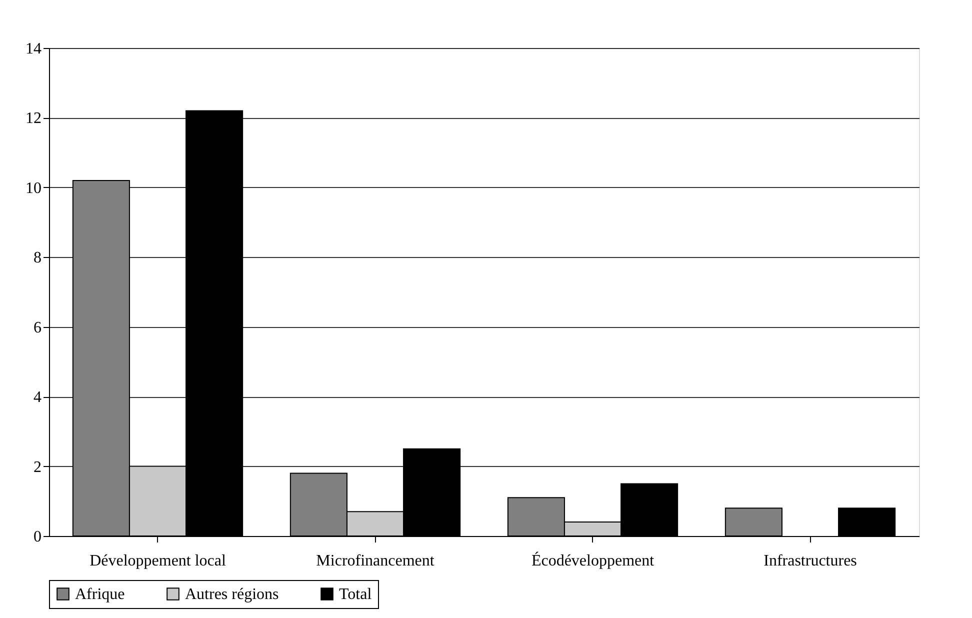  Describe the element at coordinates (34, 49) in the screenshot. I see `y-tick-label: 14` at that location.